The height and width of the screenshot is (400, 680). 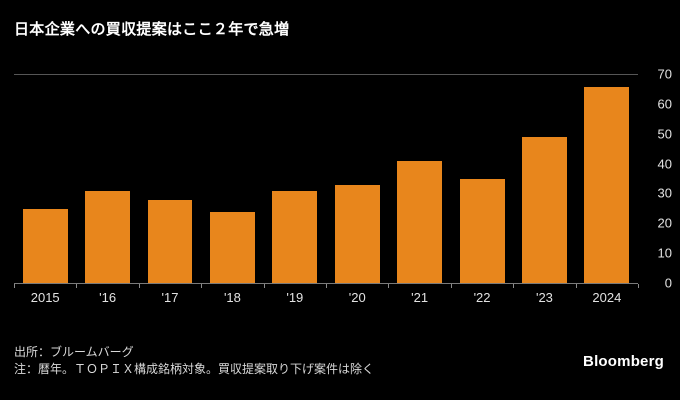 I want to click on x-ticks, so click(x=326, y=285).